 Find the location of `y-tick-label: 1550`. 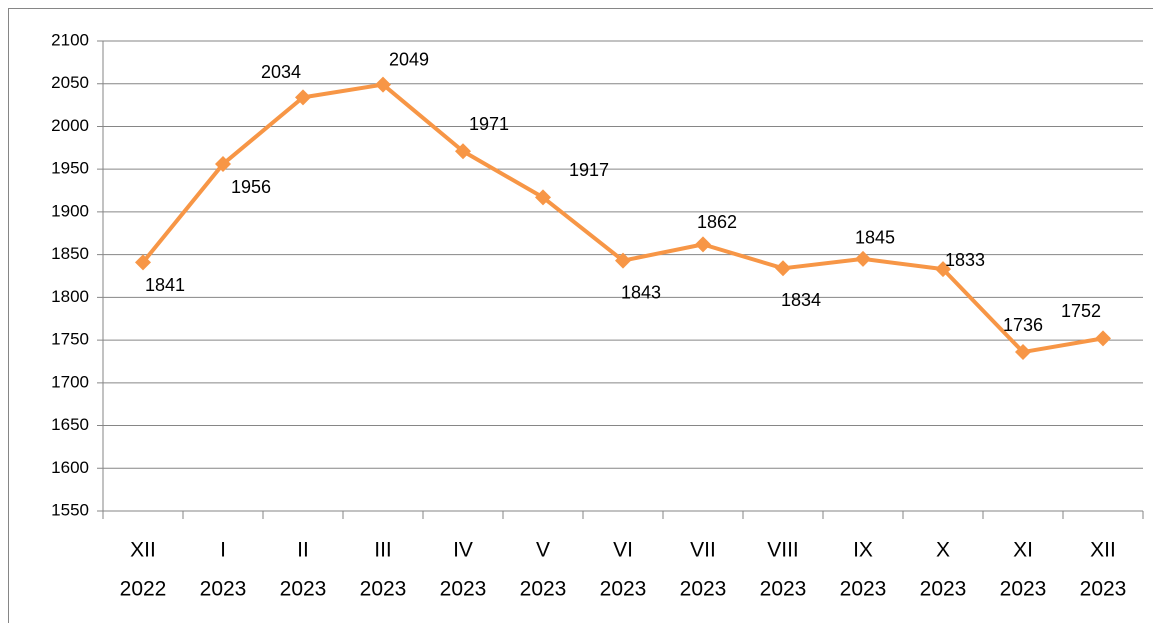

y-tick-label: 1550 is located at coordinates (70, 509).